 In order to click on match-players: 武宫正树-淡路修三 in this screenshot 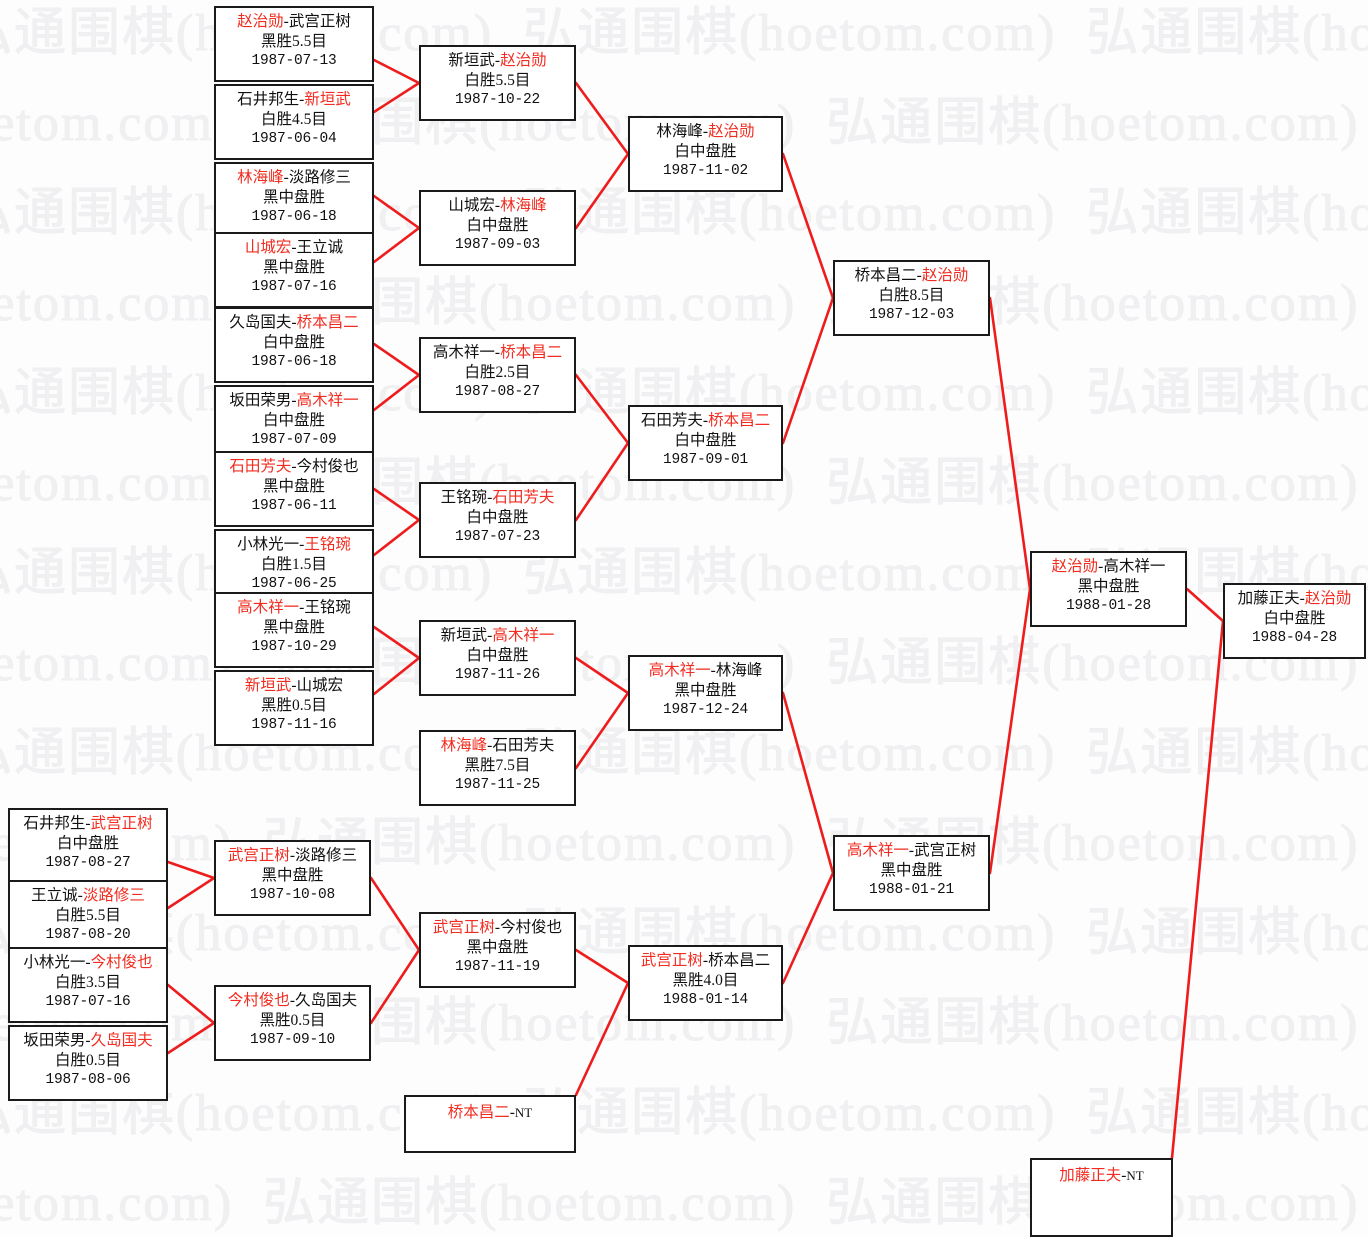, I will do `click(292, 856)`.